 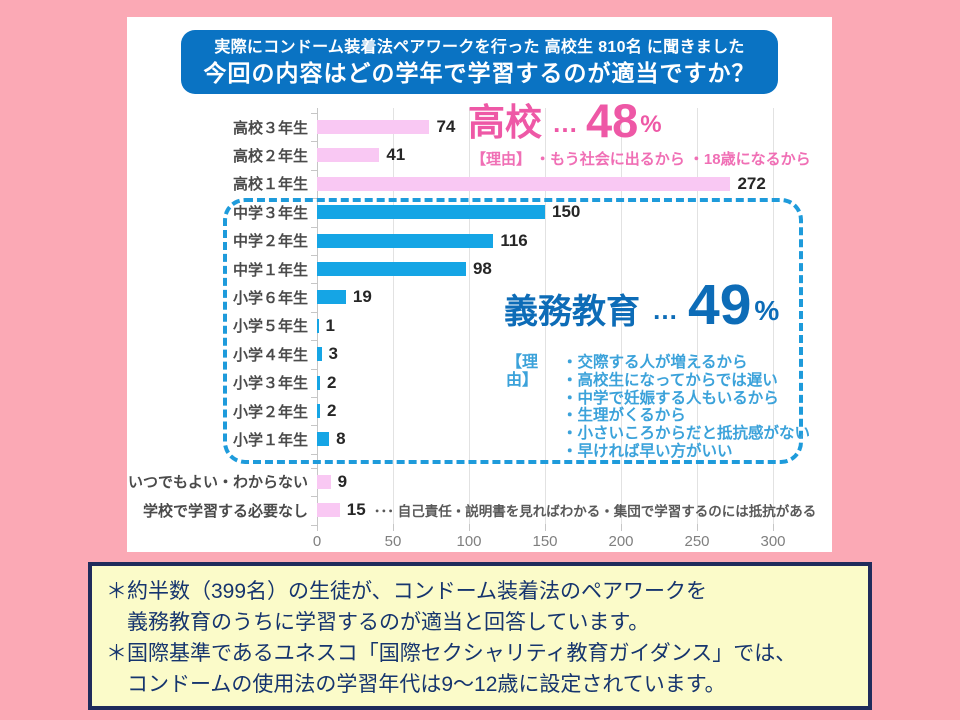 What do you see at coordinates (270, 185) in the screenshot?
I see `category-label: 高校１年生` at bounding box center [270, 185].